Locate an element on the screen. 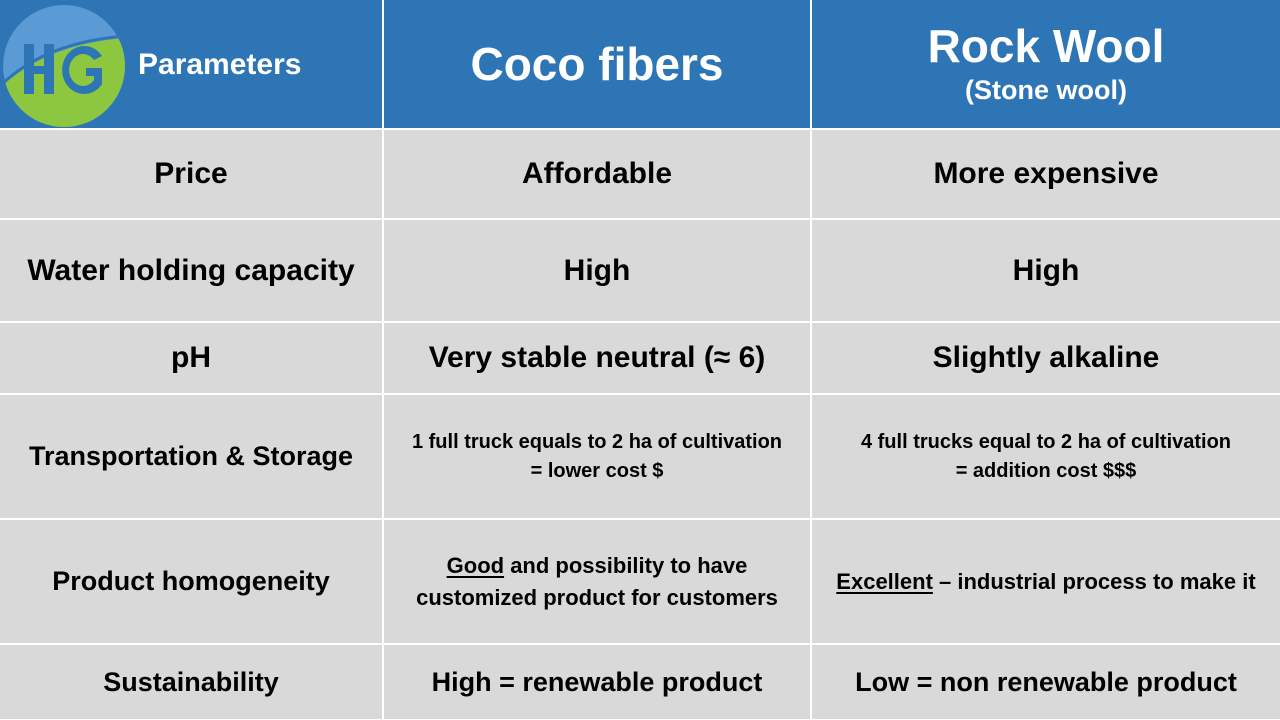 Image resolution: width=1280 pixels, height=720 pixels. coco-value: High = renewable product is located at coordinates (597, 681).